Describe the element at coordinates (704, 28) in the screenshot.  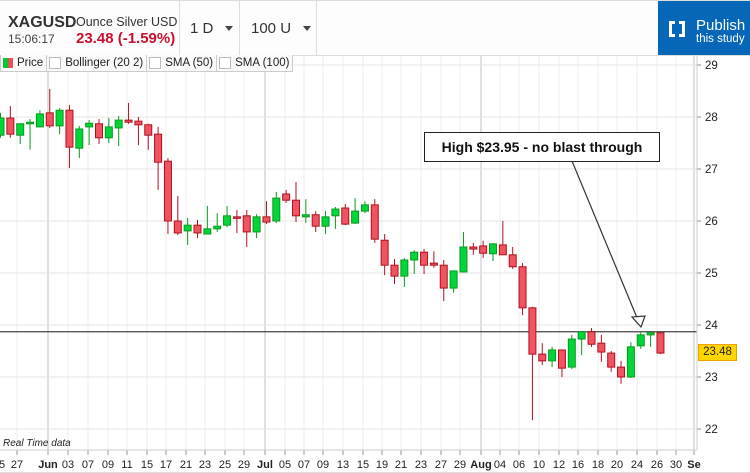
I see `publish-button: Publish this study` at that location.